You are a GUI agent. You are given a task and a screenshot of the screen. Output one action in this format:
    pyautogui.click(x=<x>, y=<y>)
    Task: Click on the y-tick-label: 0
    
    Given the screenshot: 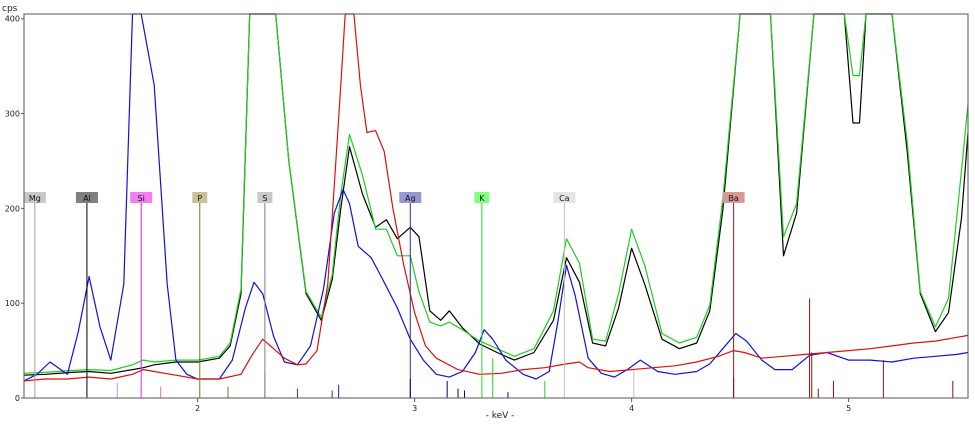 What is the action you would take?
    pyautogui.click(x=17, y=398)
    